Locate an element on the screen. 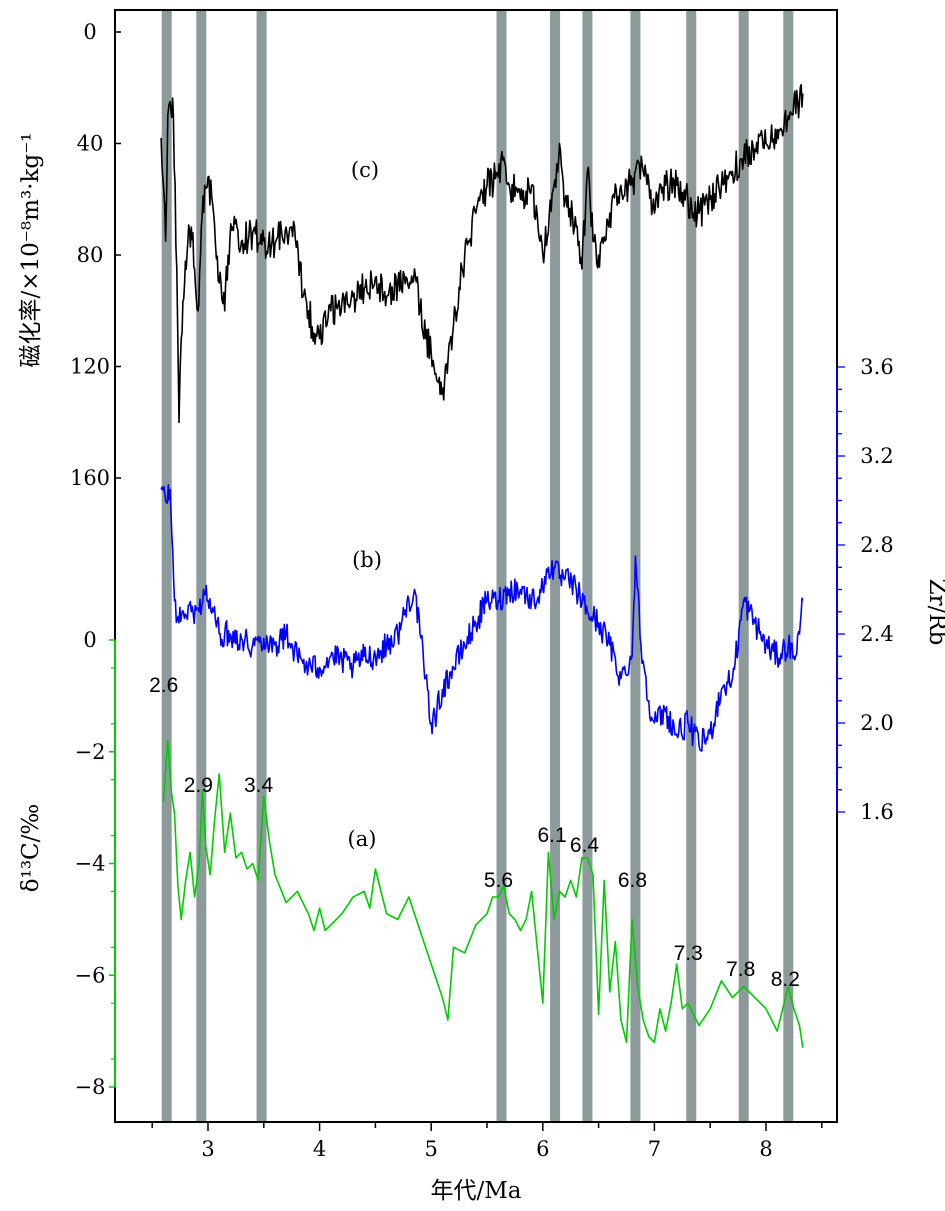 This screenshot has width=945, height=1211. panel-label-c: (c) is located at coordinates (365, 170).